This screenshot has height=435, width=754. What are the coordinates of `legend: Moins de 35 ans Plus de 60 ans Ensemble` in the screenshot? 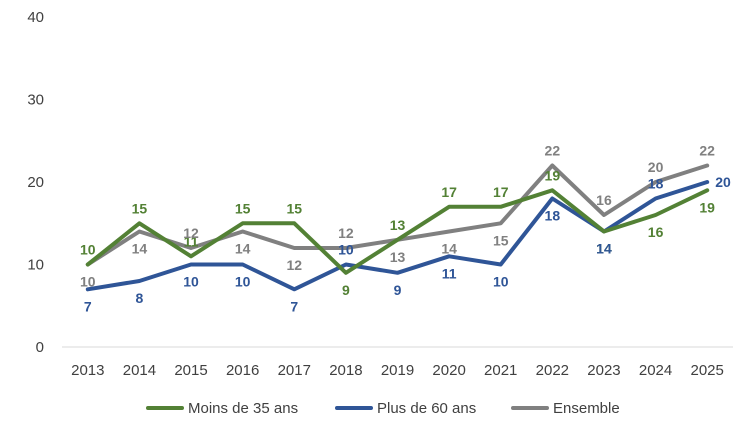 It's located at (383, 408).